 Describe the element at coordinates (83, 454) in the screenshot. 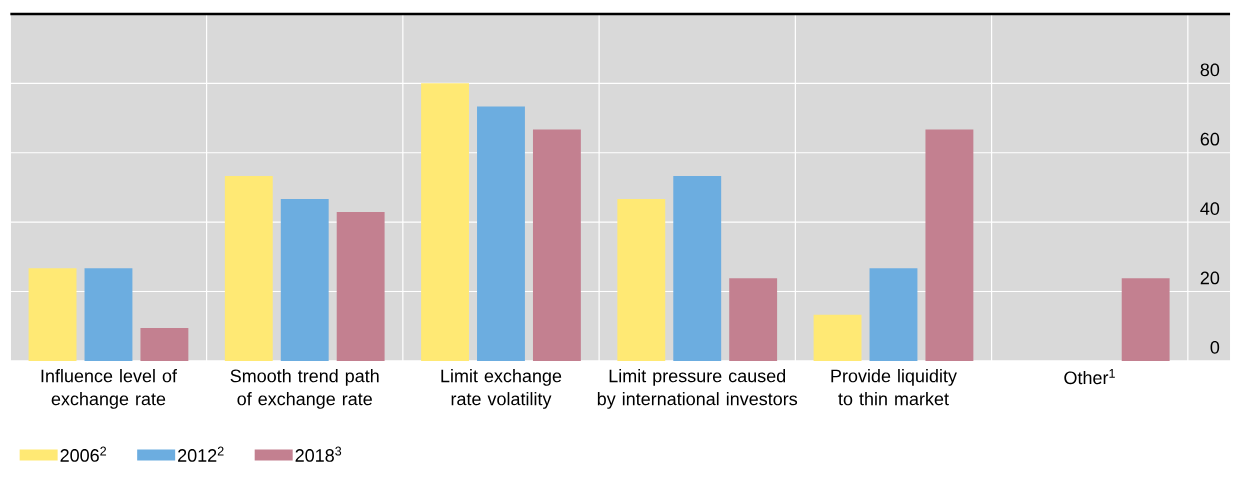

I see `legend-label: 2006$^{2}$` at that location.